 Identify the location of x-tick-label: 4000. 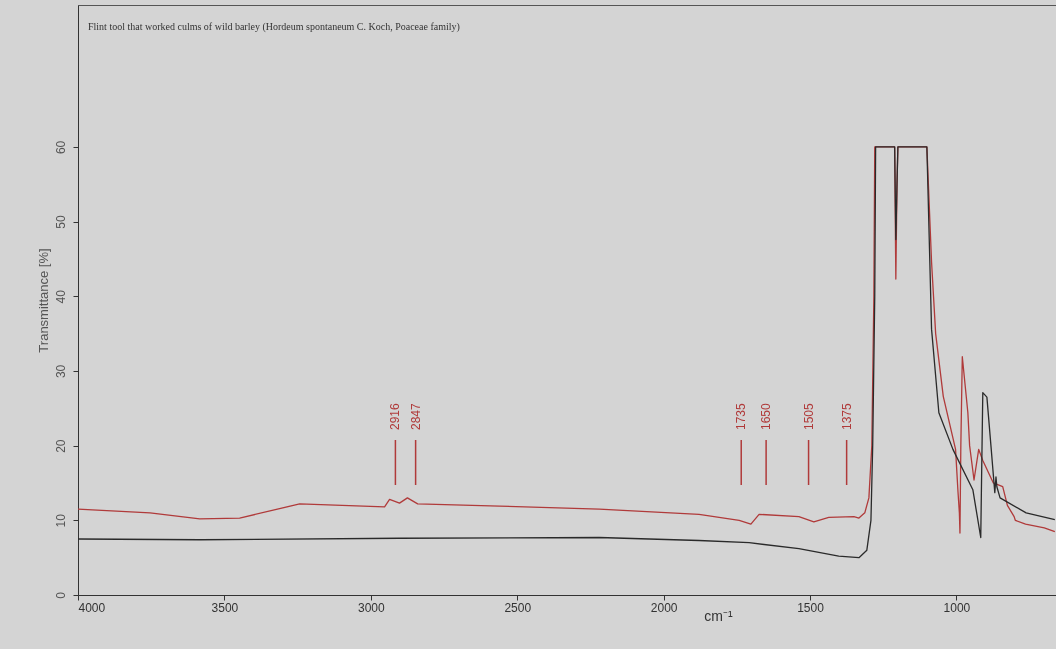
(92, 607).